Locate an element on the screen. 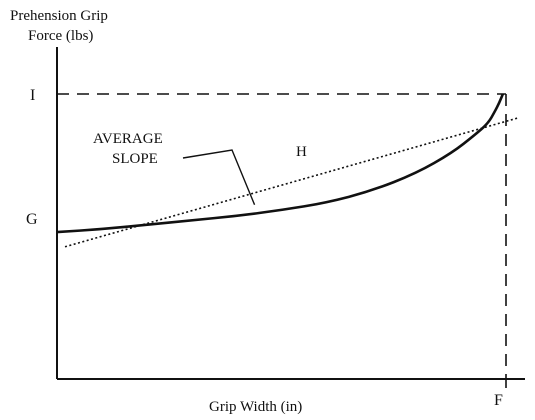 This screenshot has height=420, width=535. annotation-h: H is located at coordinates (301, 152).